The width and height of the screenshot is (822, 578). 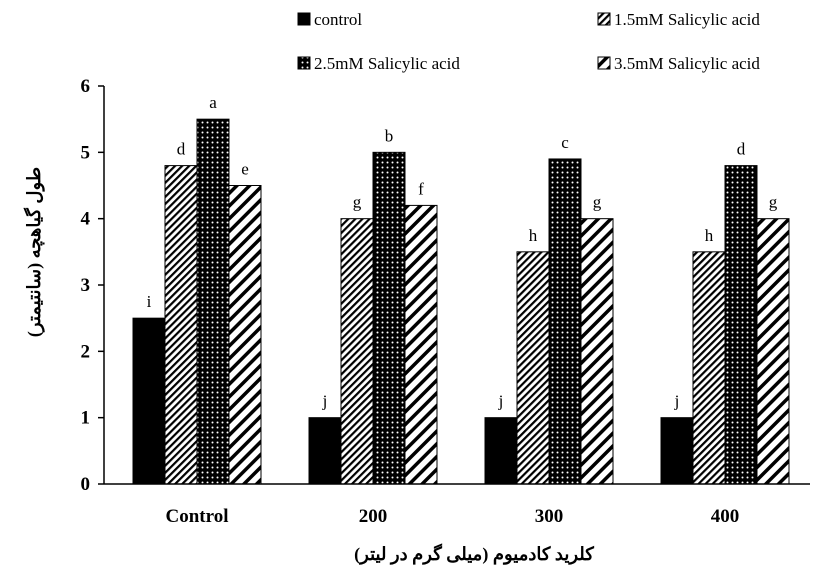 What do you see at coordinates (213, 102) in the screenshot?
I see `significance-label: a` at bounding box center [213, 102].